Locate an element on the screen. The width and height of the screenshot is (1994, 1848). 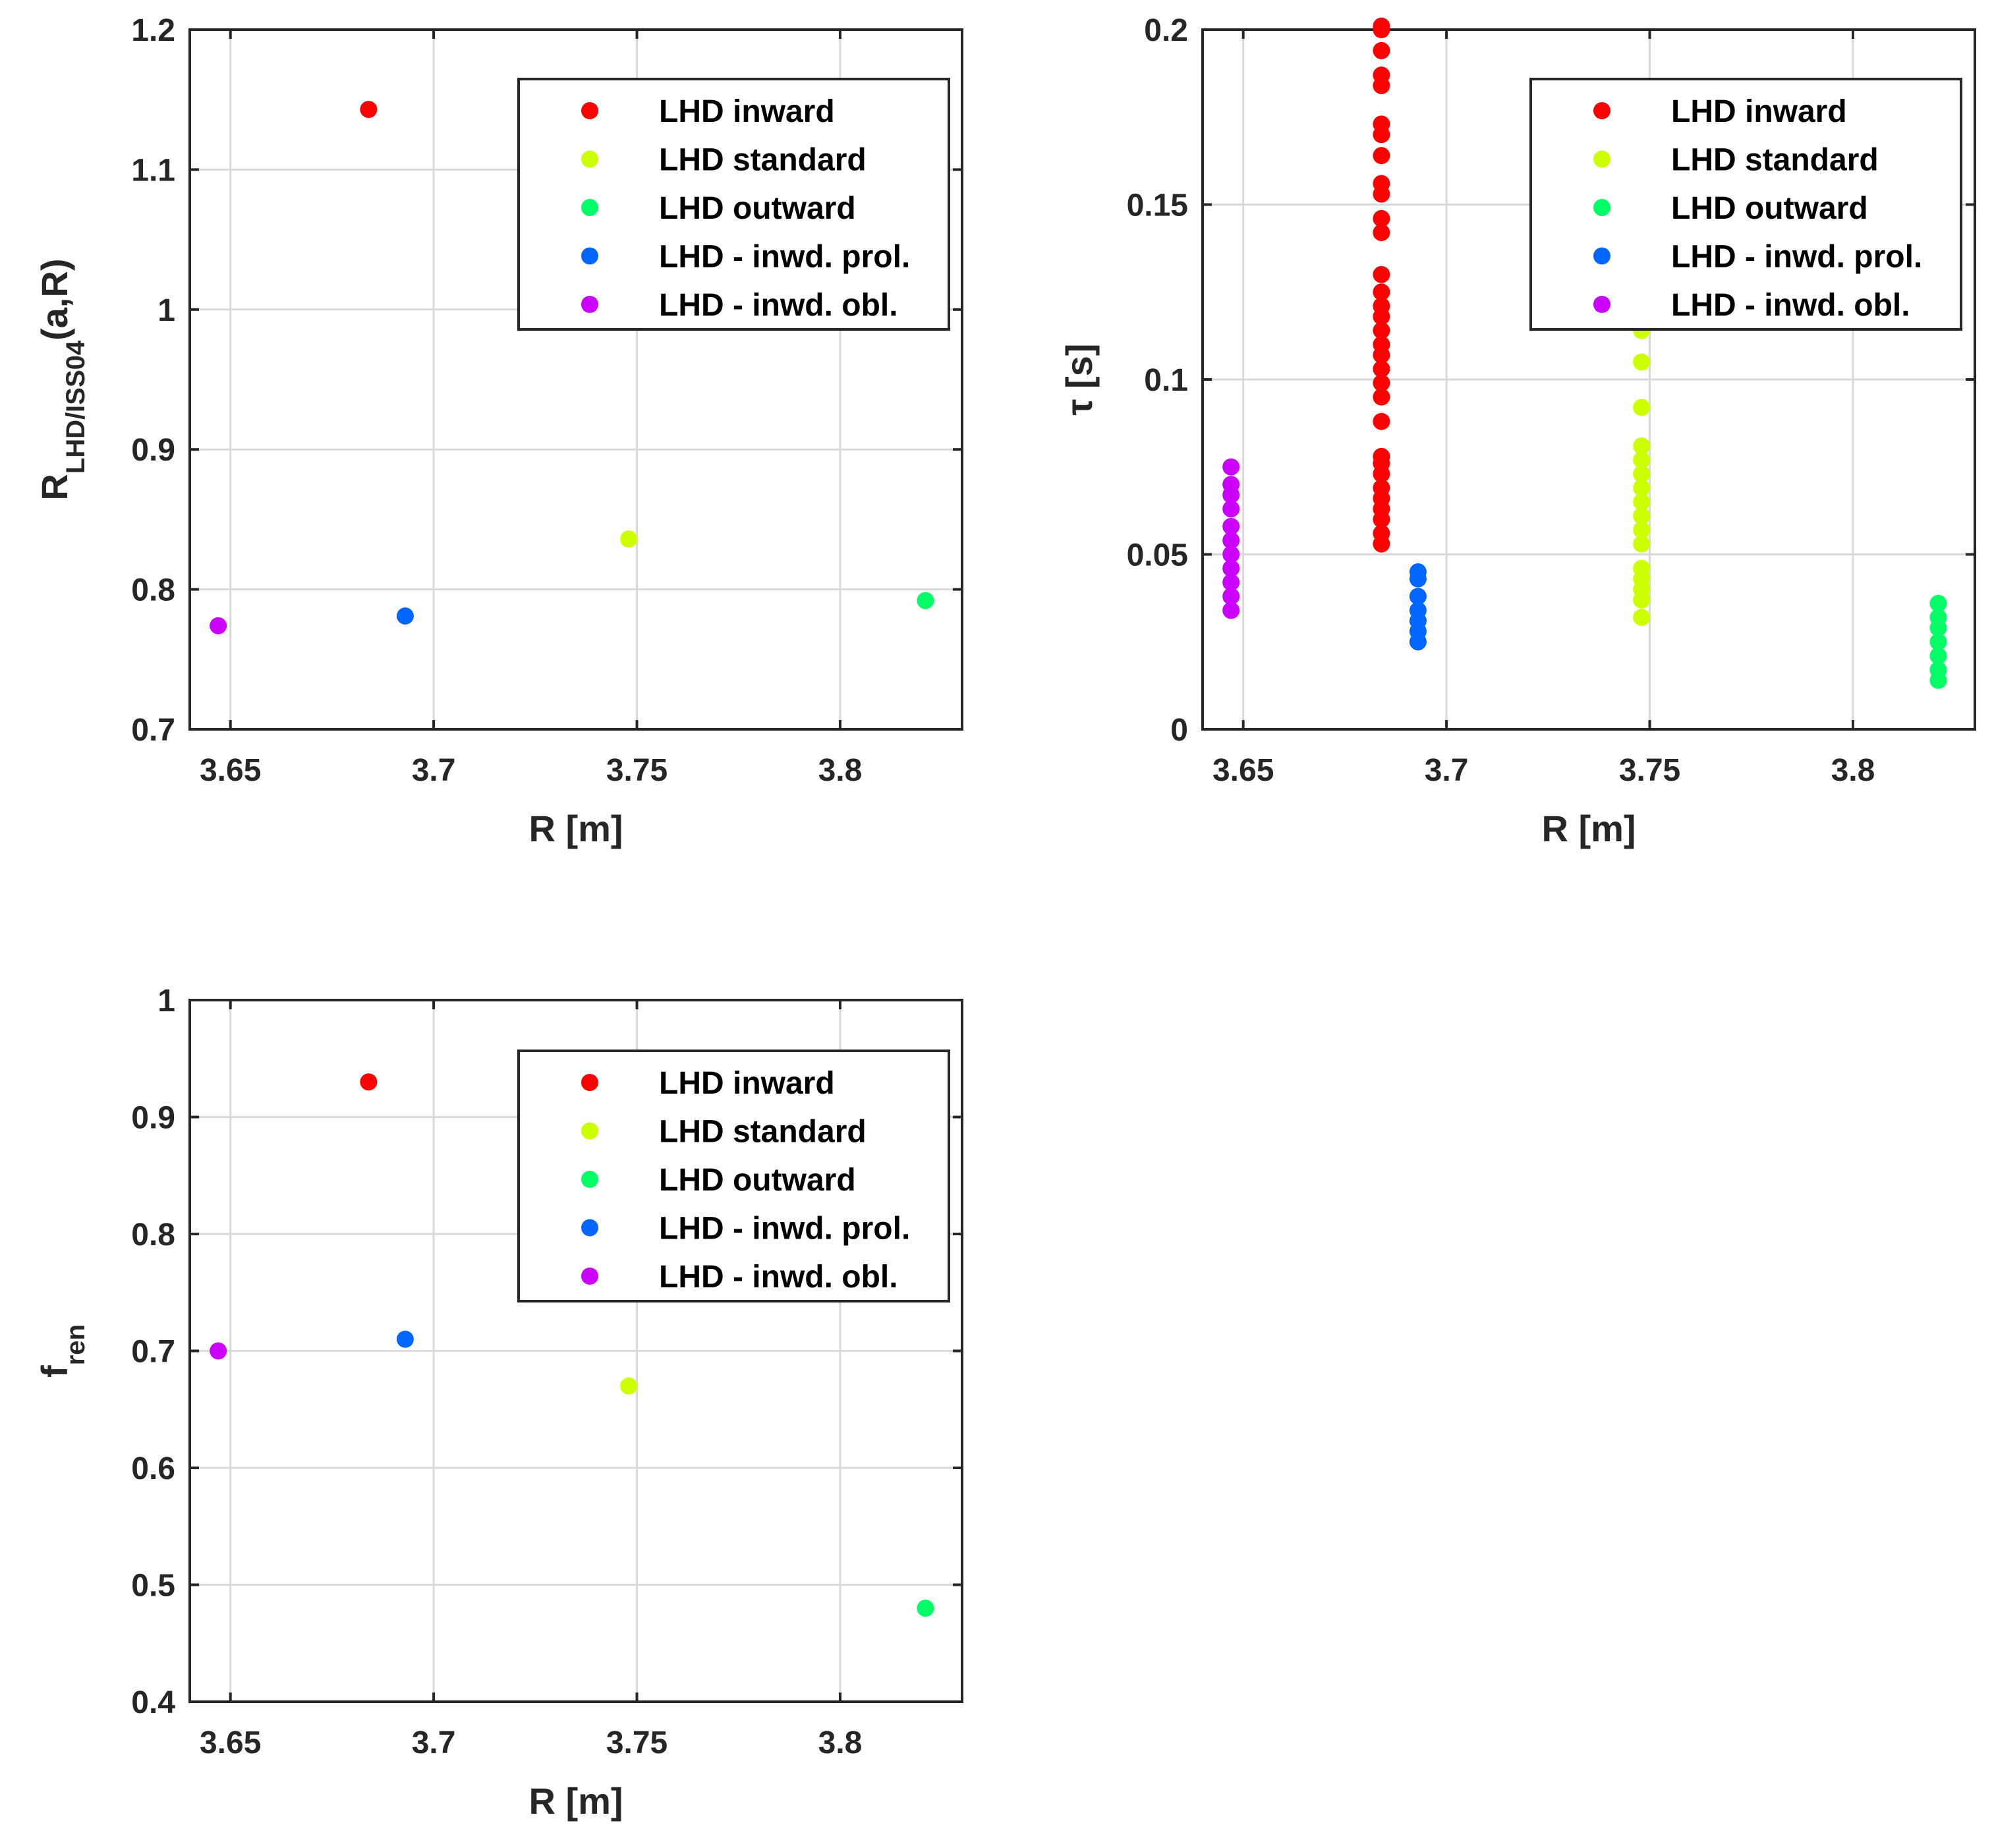
y-tick-label: 0.7 is located at coordinates (153, 1352).